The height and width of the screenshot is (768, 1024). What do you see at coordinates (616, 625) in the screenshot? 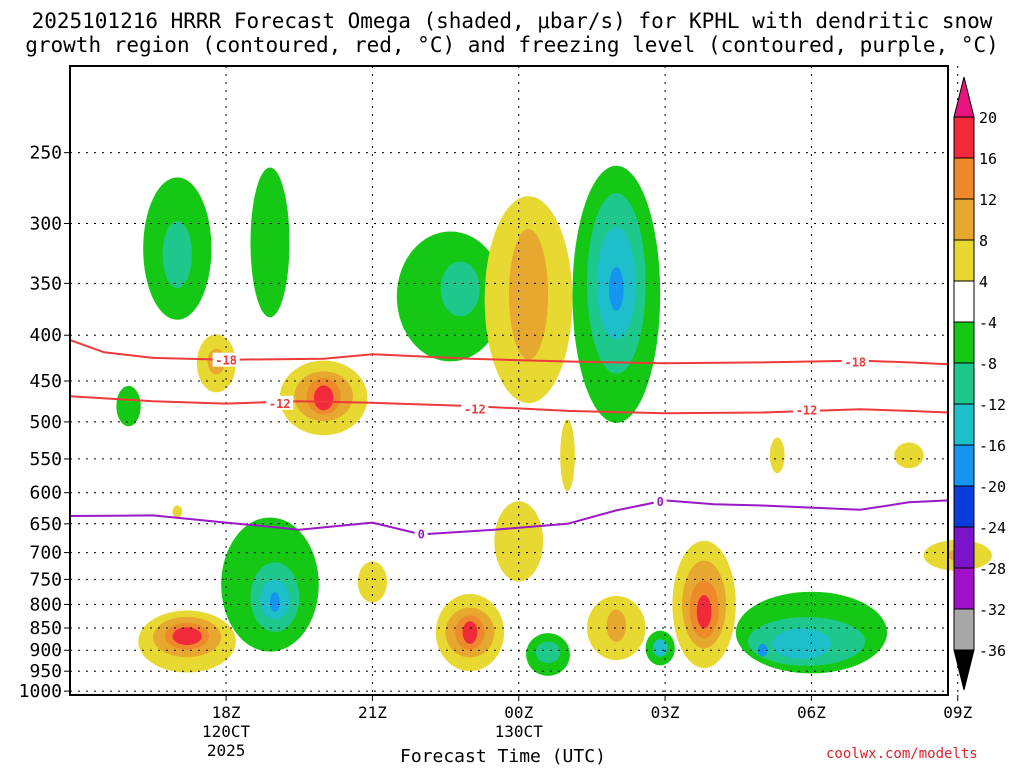
I see `omega-region-orange-0200-low` at bounding box center [616, 625].